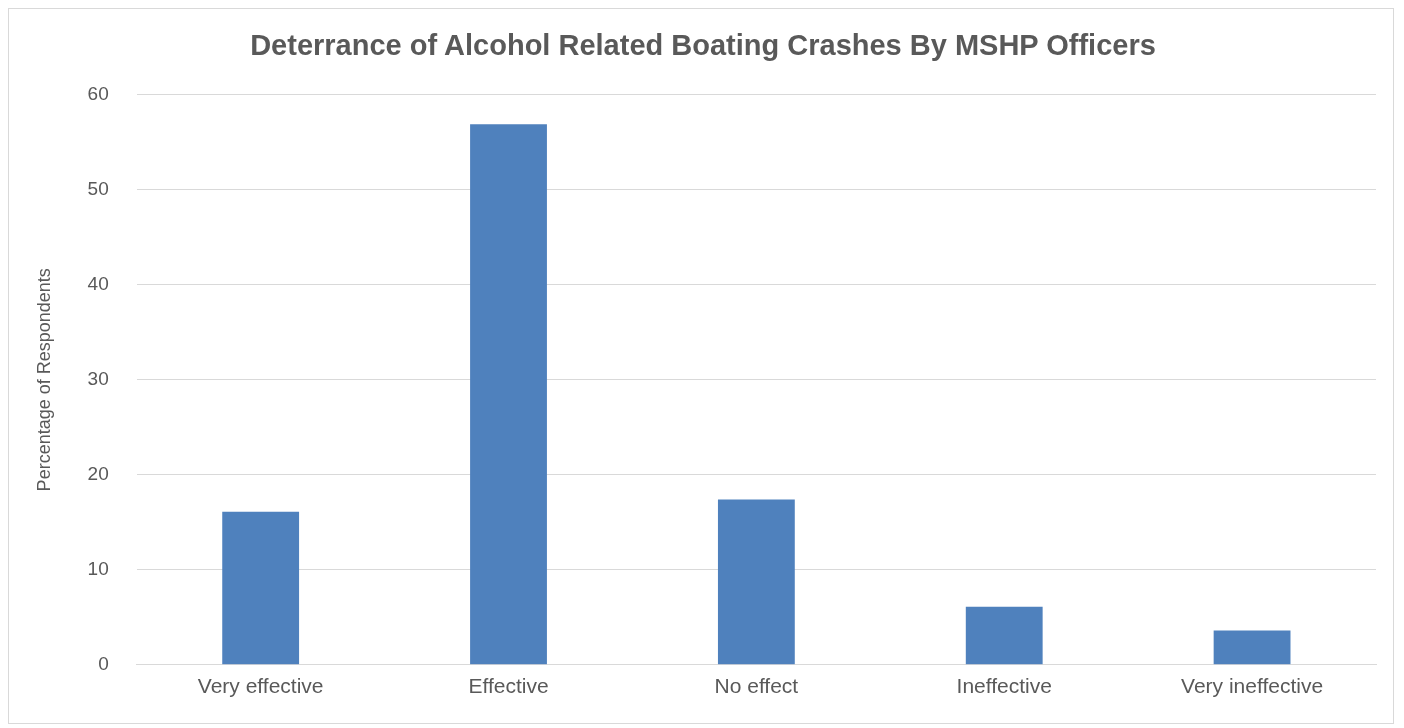 The width and height of the screenshot is (1404, 728). What do you see at coordinates (98, 189) in the screenshot?
I see `y-tick-label: 50` at bounding box center [98, 189].